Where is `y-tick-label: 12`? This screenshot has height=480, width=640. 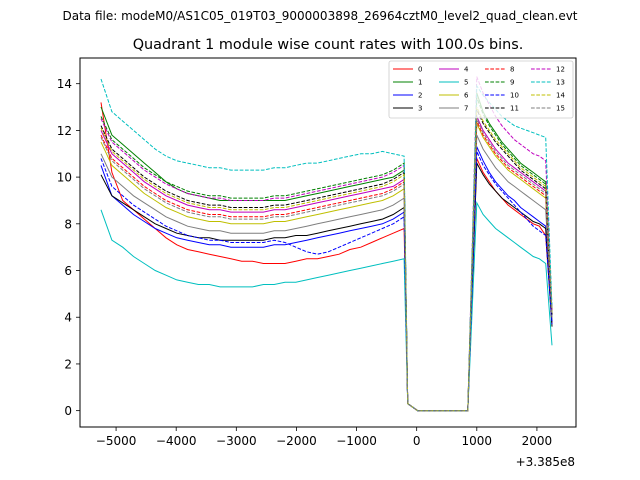 y-tick-label: 12 is located at coordinates (64, 131).